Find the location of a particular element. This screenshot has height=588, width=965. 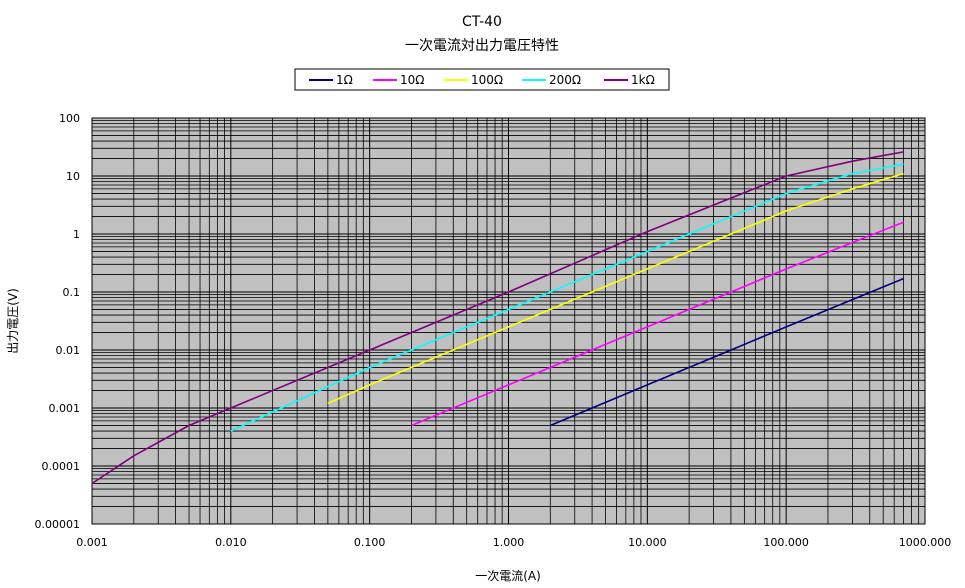

y-tick-label: 0.01 is located at coordinates (68, 350).